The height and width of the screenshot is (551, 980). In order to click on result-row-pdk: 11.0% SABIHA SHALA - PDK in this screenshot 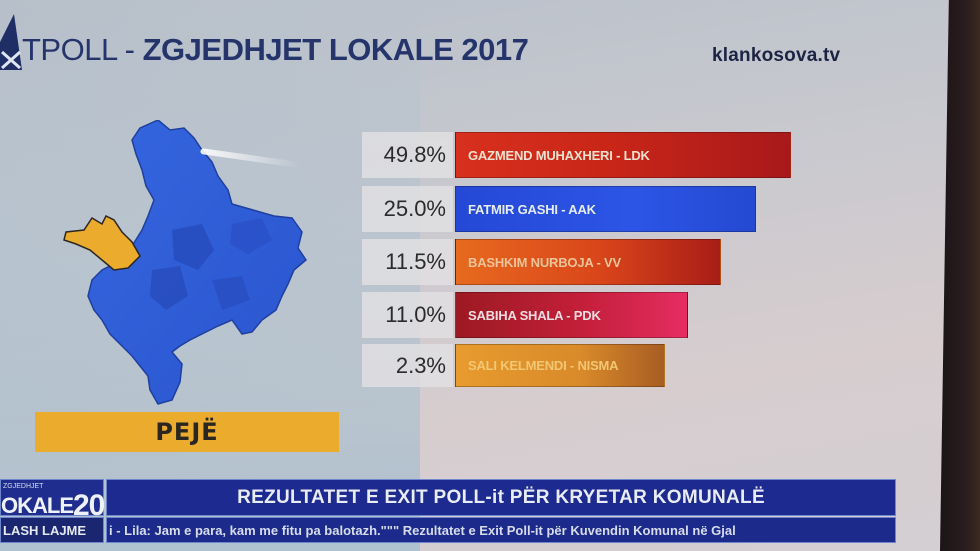, I will do `click(525, 315)`.